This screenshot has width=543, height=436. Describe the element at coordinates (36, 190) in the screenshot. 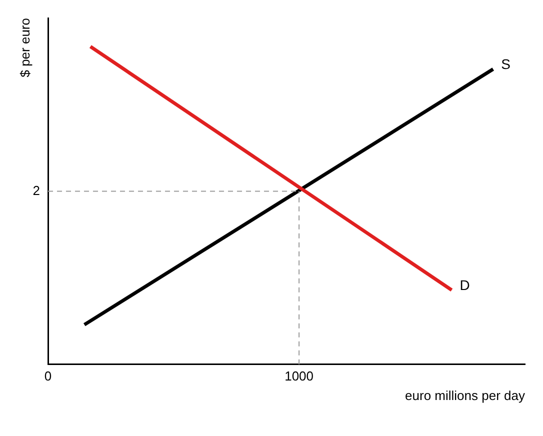

I see `text: 2` at that location.